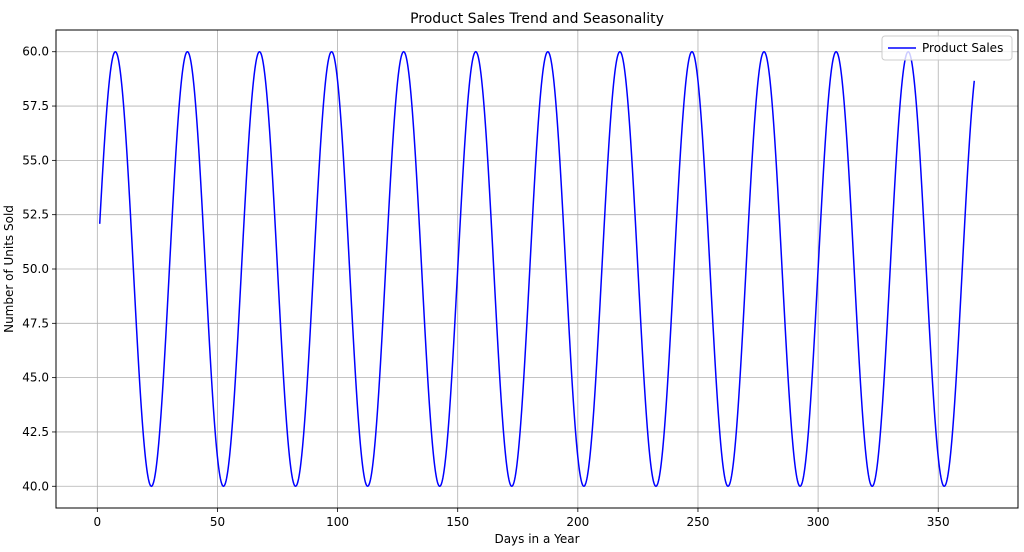  What do you see at coordinates (537, 19) in the screenshot?
I see `chart-title: Product Sales Trend and Seasonality` at bounding box center [537, 19].